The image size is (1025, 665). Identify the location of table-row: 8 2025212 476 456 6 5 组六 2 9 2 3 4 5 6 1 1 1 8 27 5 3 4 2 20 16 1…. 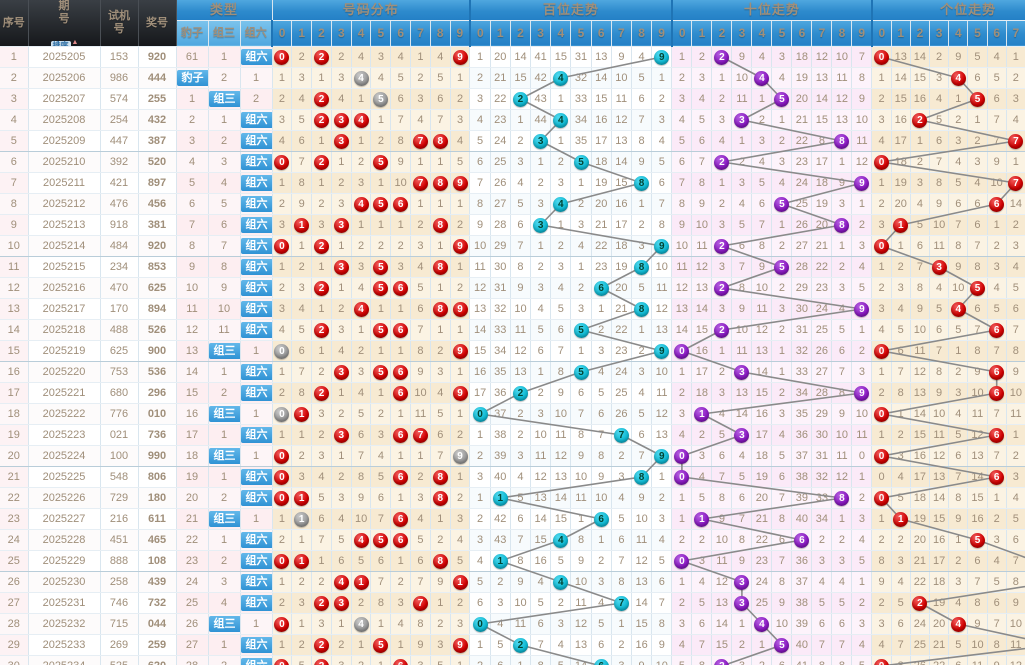
(512, 204).